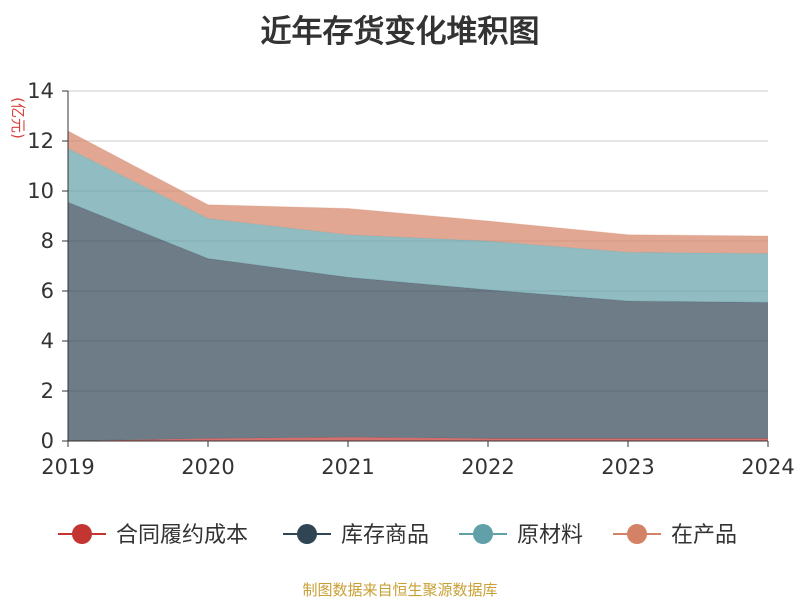 This screenshot has height=600, width=800. Describe the element at coordinates (47, 241) in the screenshot. I see `y-tick-label: 8` at that location.